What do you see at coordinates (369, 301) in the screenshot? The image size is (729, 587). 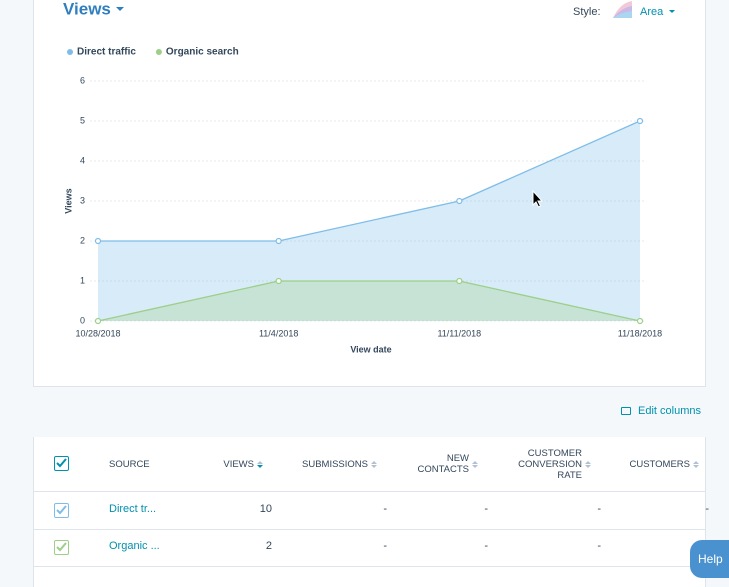 I see `line` at bounding box center [369, 301].